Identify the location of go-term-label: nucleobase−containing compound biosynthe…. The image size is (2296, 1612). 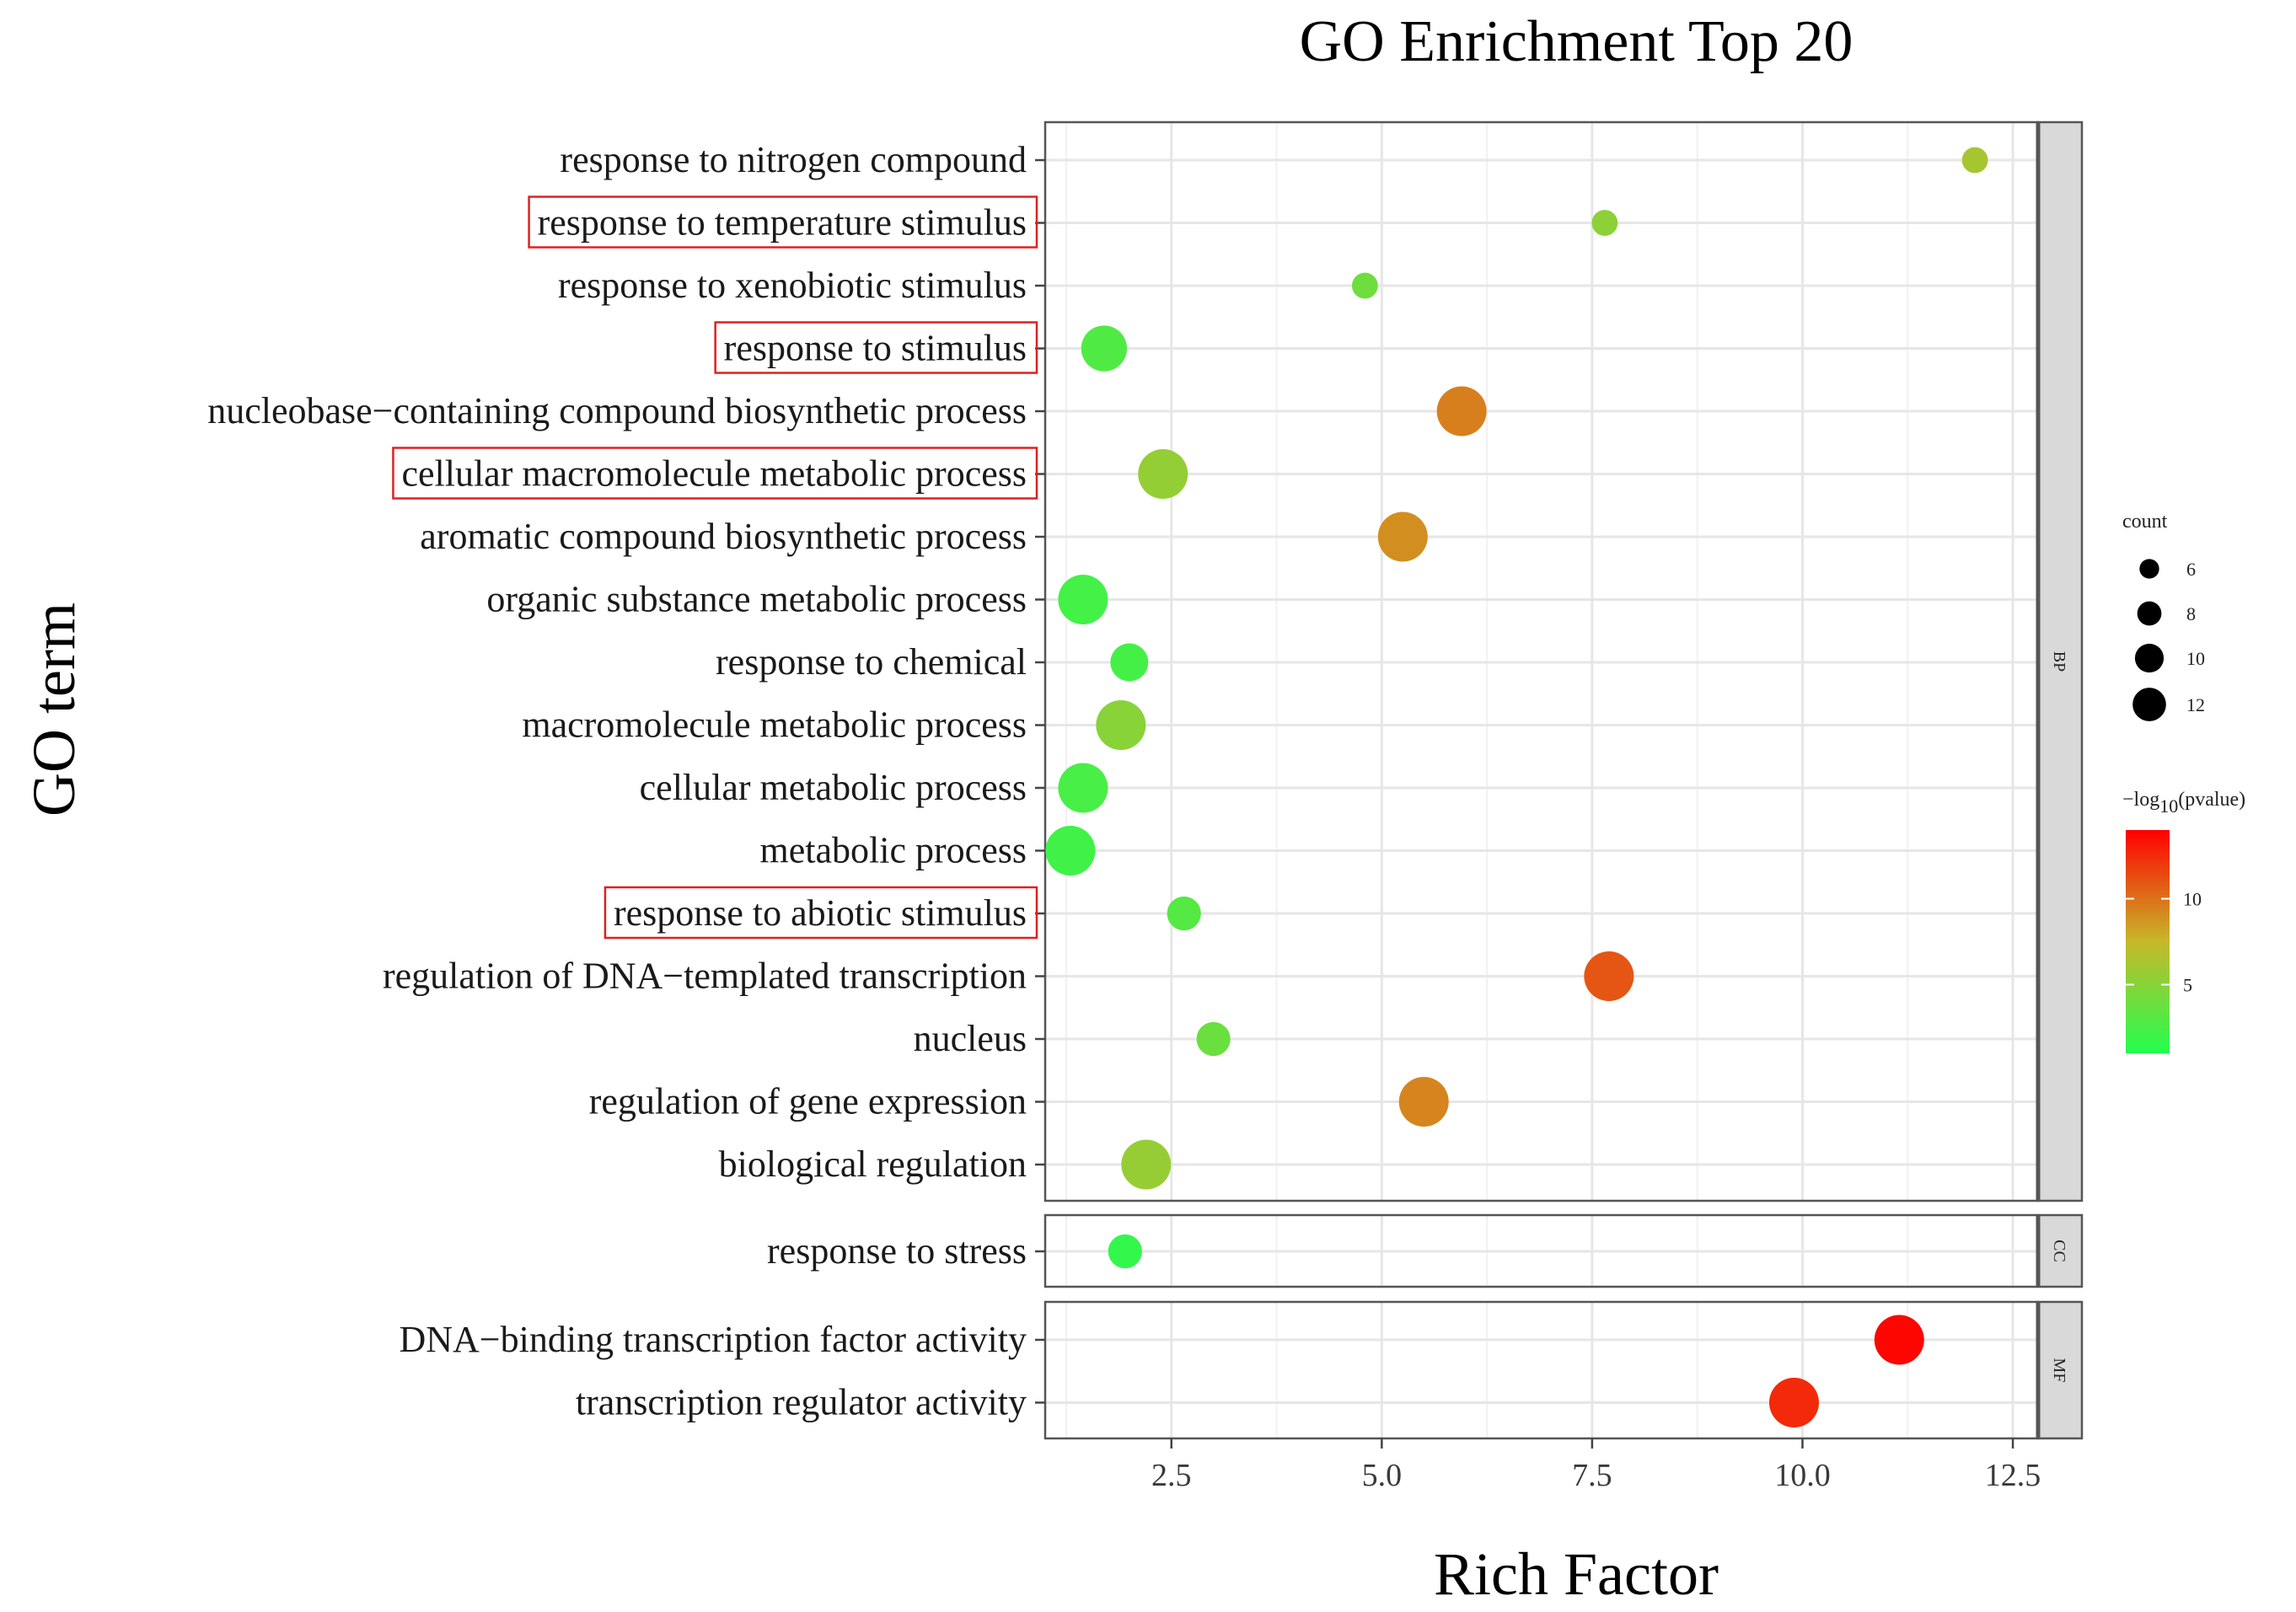
(617, 410).